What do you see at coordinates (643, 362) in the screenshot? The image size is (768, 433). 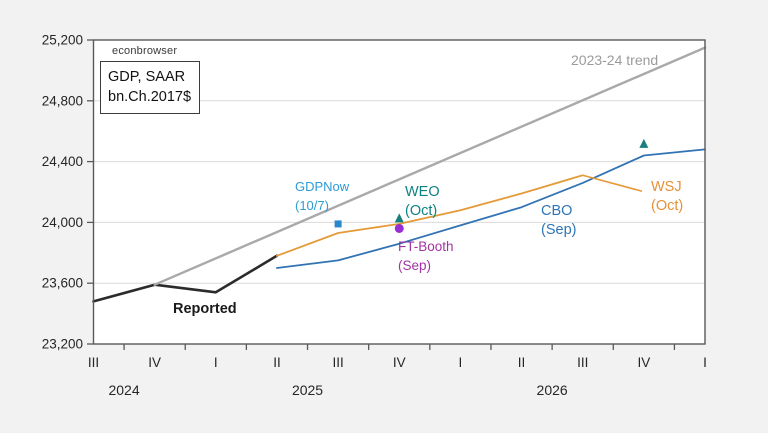 I see `x-quarter-label-2026Q4: IV` at bounding box center [643, 362].